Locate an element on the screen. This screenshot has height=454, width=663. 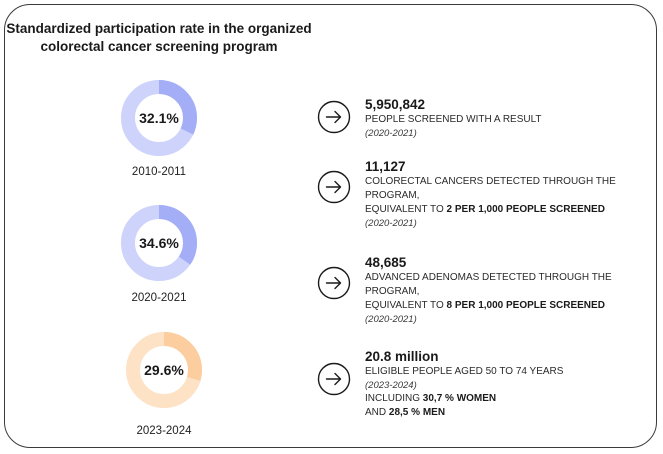
stat-description: PEOPLE SCREENED WITH A RESULT is located at coordinates (453, 119).